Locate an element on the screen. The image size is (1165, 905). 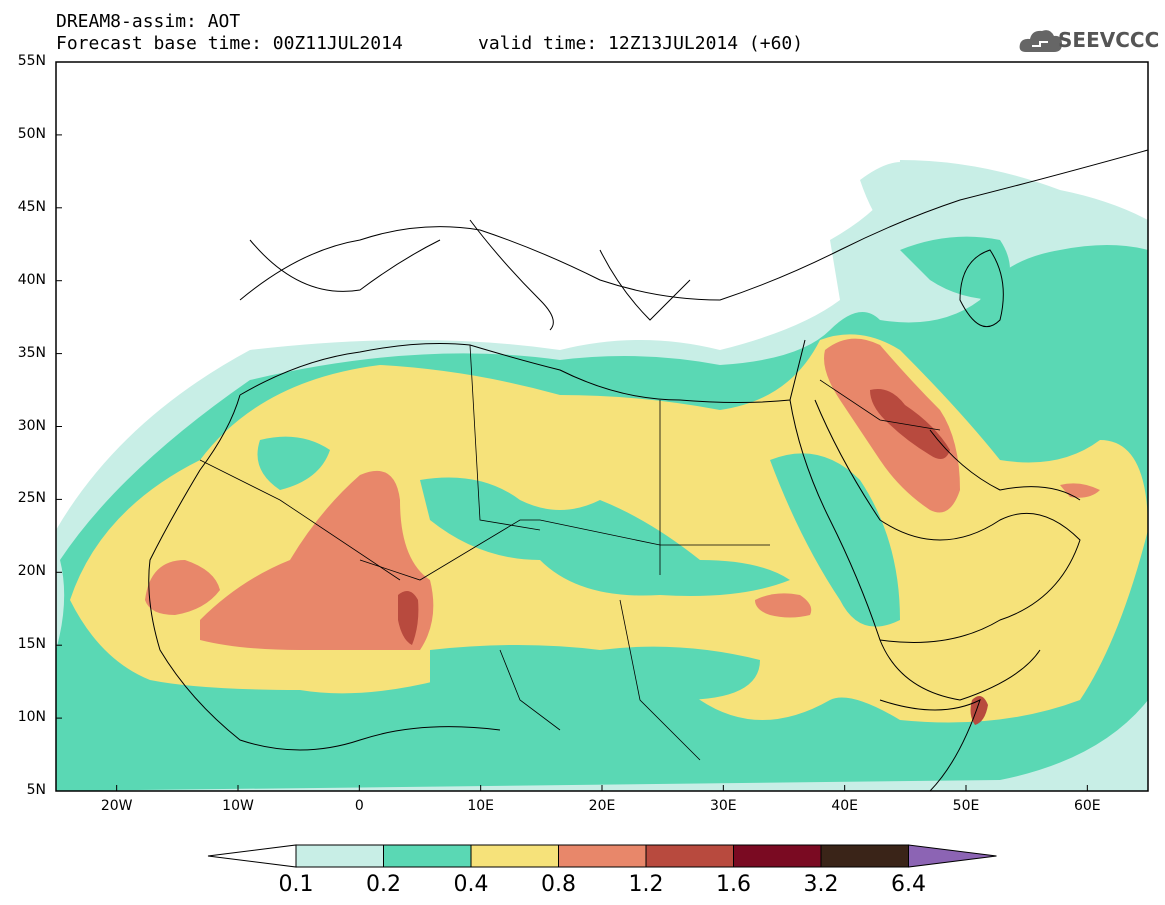
lat-tick-label: 40N is located at coordinates (31, 279).